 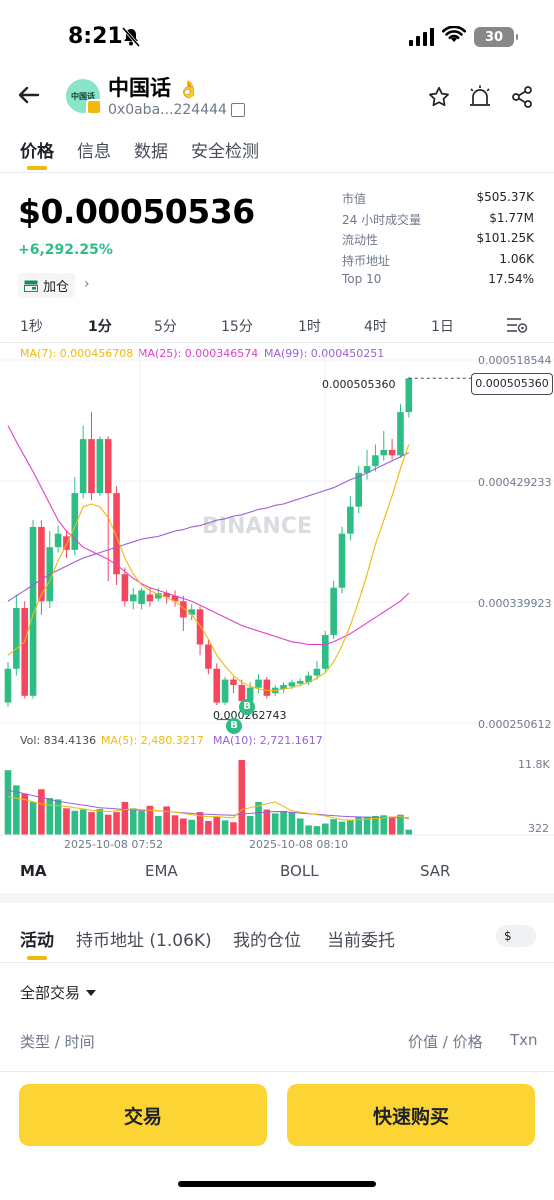 I want to click on trade-button: 交易, so click(x=143, y=1115).